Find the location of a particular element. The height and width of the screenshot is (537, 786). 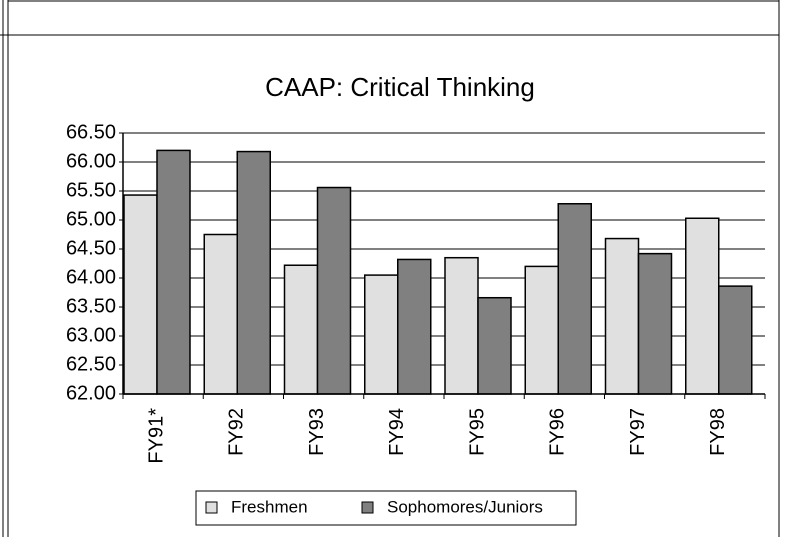

x-tick-label: FY91* is located at coordinates (156, 436).